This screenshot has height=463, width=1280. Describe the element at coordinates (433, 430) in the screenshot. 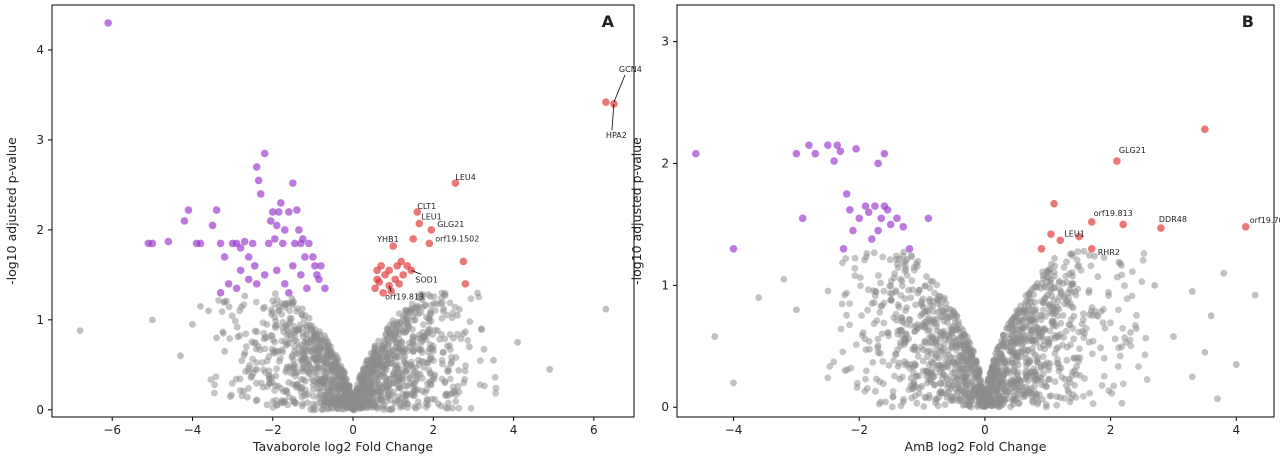

I see `chart-a-x-tick-label: 2` at that location.